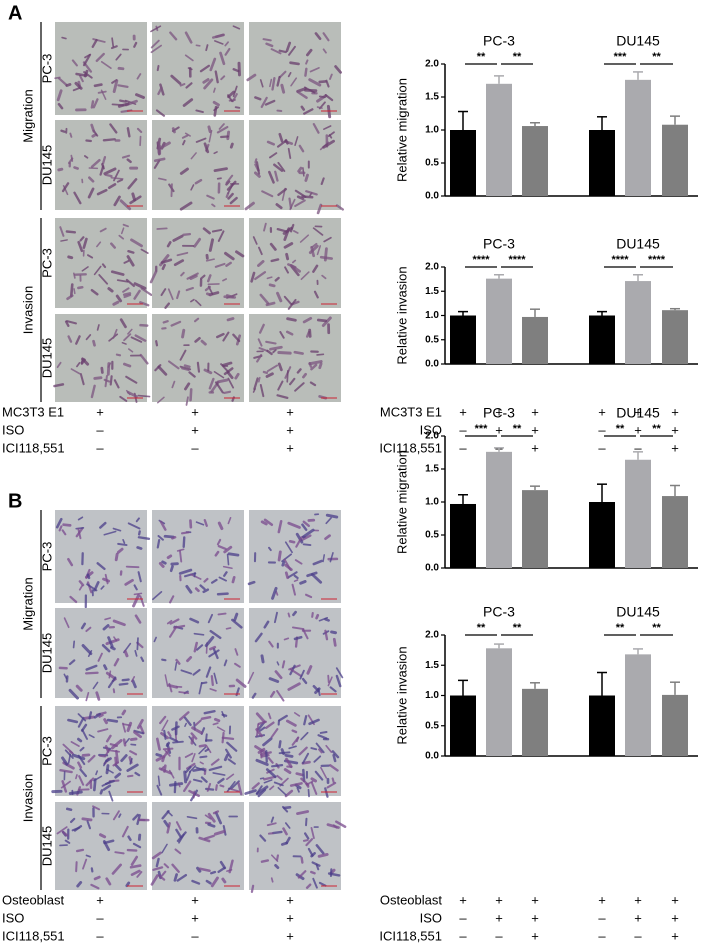 This screenshot has height=947, width=709. I want to click on row-label: DU145, so click(46, 165).